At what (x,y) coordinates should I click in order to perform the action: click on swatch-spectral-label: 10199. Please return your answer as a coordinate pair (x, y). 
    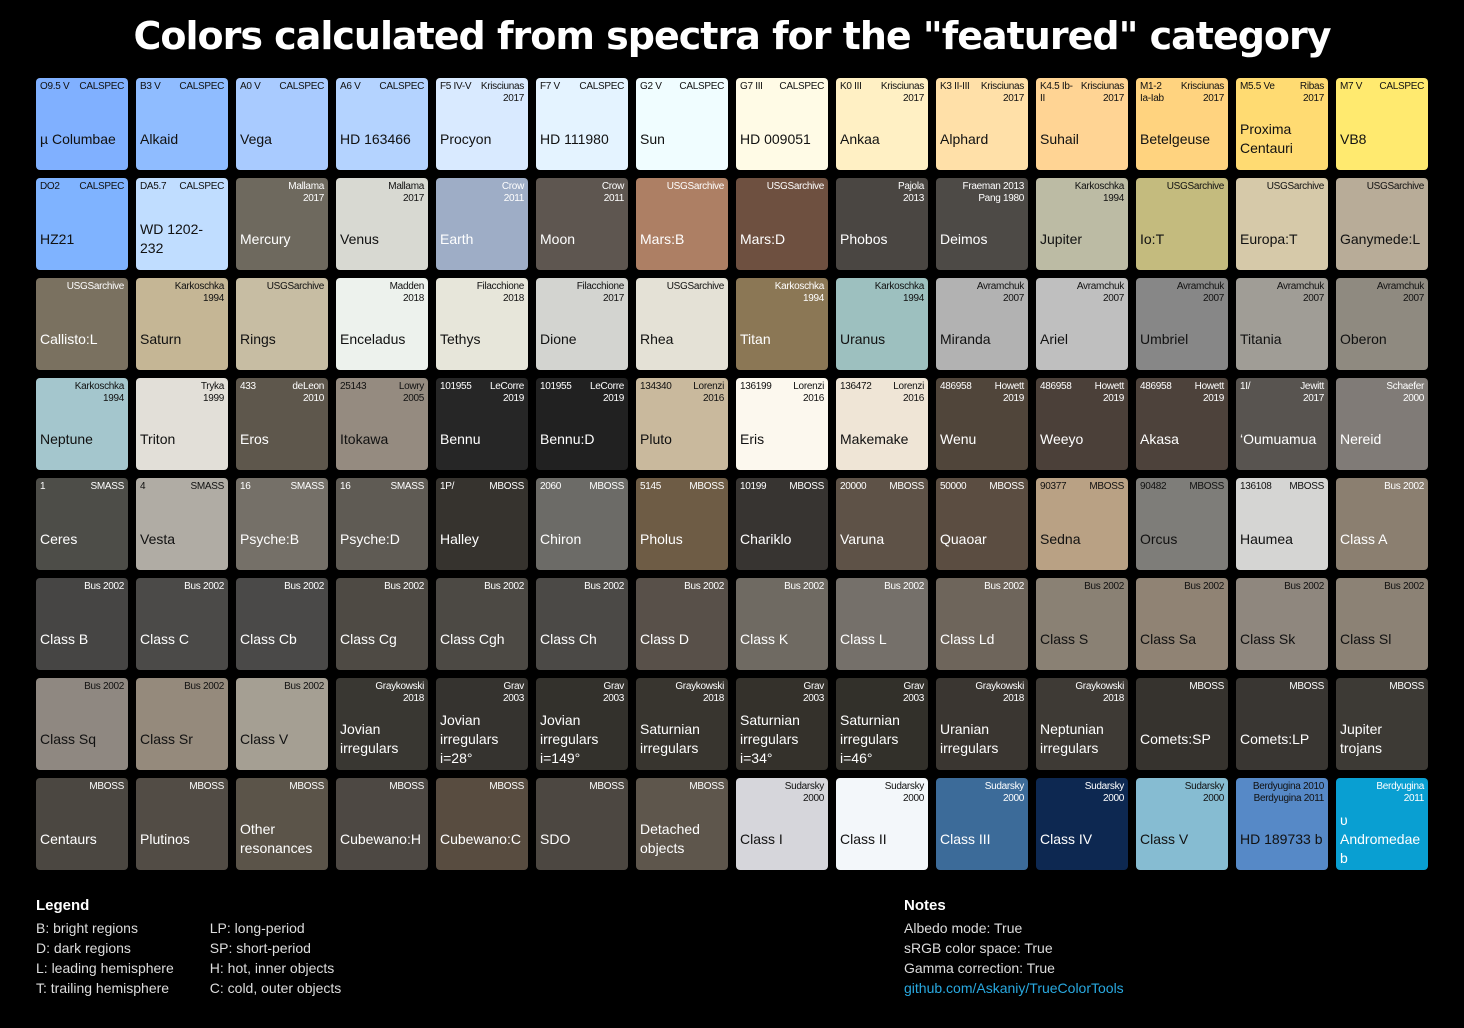
    Looking at the image, I should click on (753, 486).